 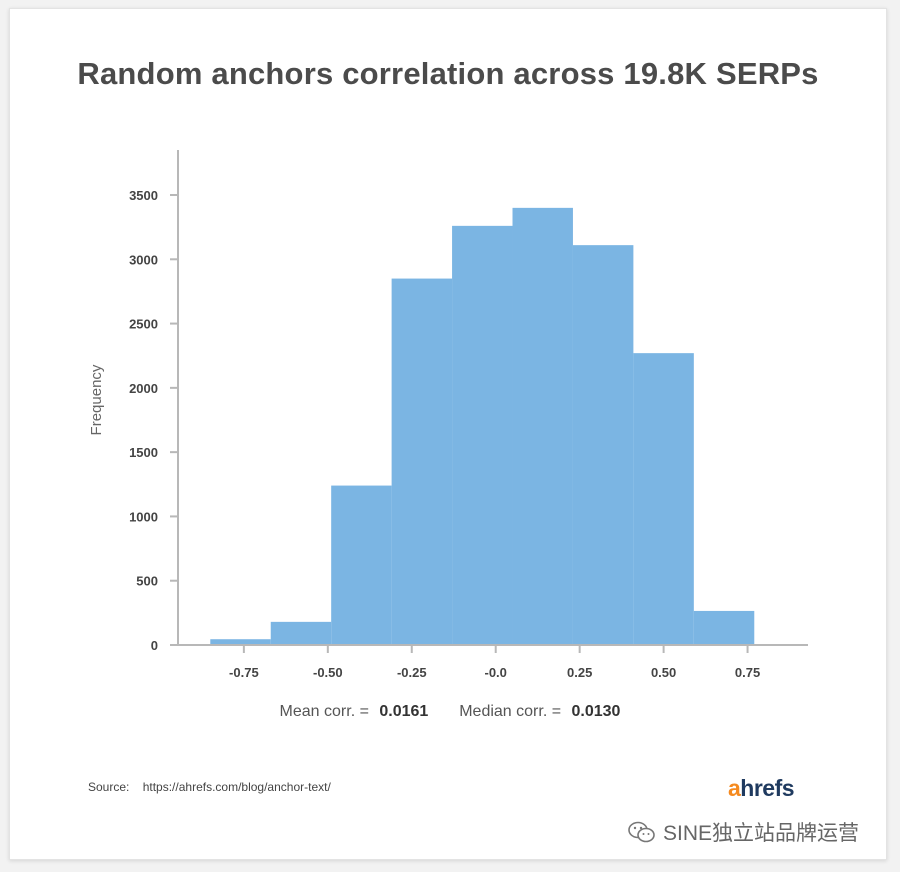 I want to click on source-label: Source:, so click(x=109, y=787).